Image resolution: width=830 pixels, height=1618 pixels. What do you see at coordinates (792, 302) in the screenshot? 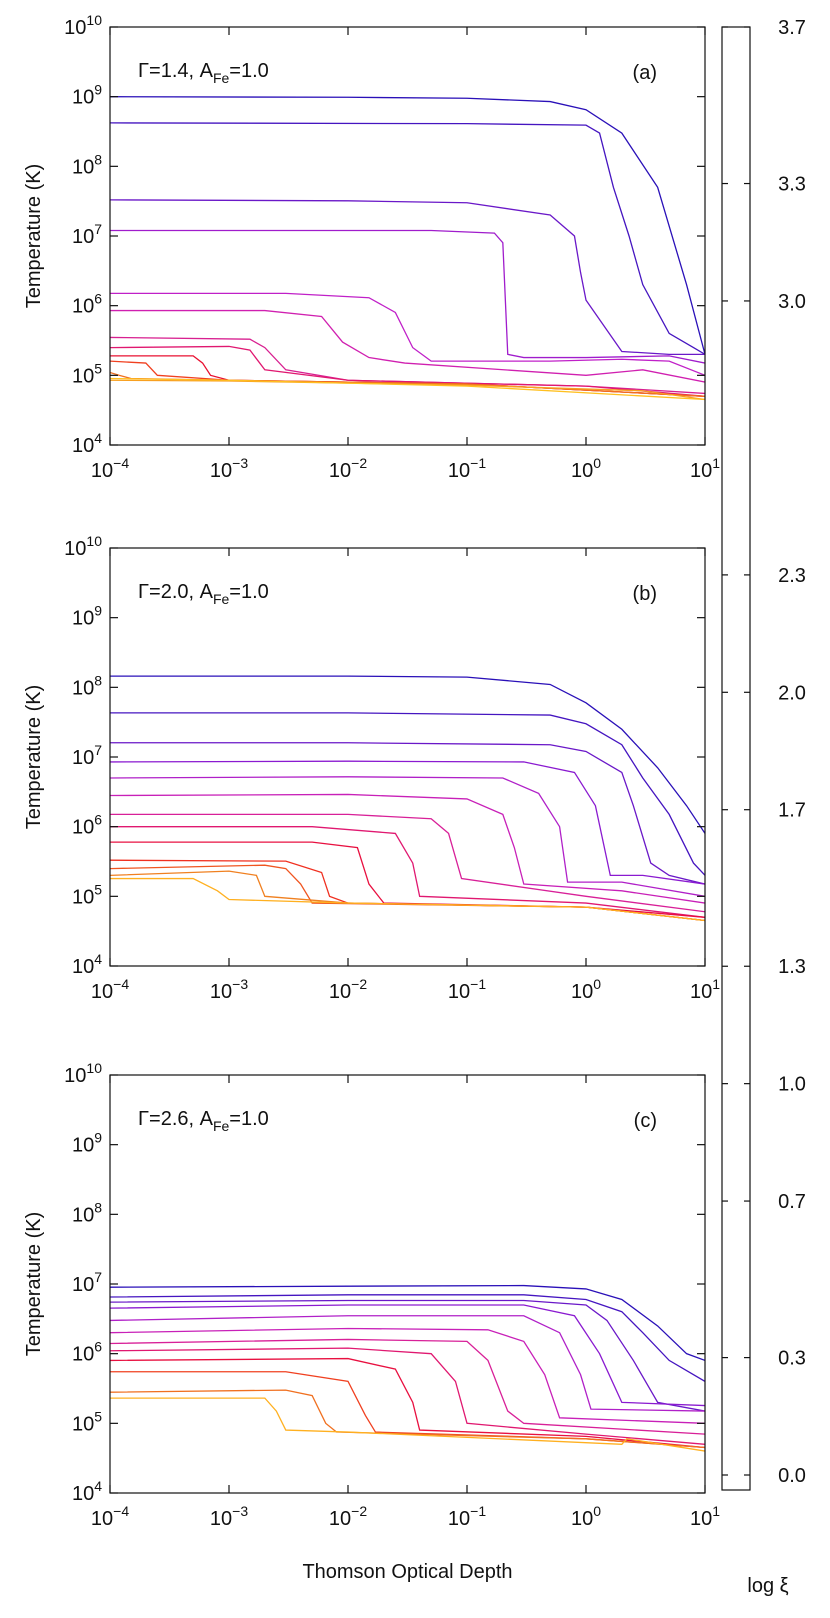
I see `colorbar-tick-label: 3.0` at bounding box center [792, 302].